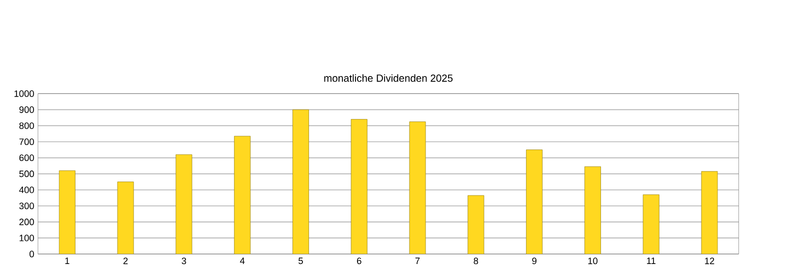  What do you see at coordinates (26, 190) in the screenshot?
I see `y-tick-label: 400` at bounding box center [26, 190].